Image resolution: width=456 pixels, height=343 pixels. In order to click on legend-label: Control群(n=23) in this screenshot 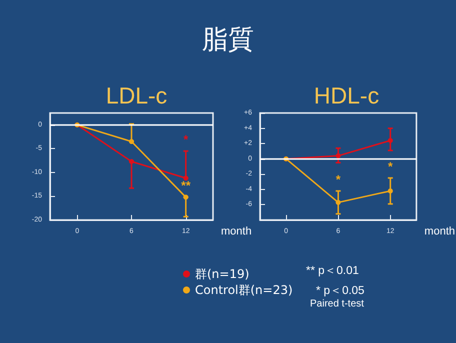, I will do `click(244, 290)`.